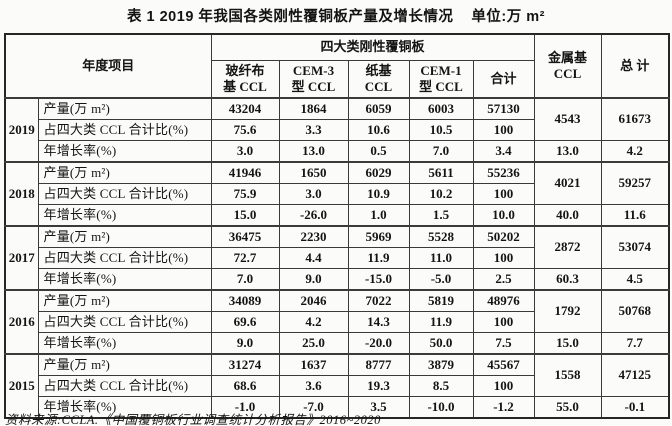 Image resolution: width=672 pixels, height=426 pixels. I want to click on header-year-item: 年度项目, so click(108, 66).